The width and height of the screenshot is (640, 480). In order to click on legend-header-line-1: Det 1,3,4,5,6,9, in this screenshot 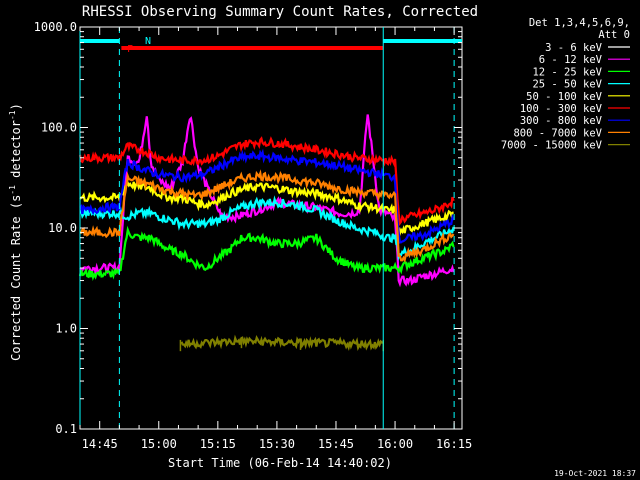, I will do `click(579, 23)`.